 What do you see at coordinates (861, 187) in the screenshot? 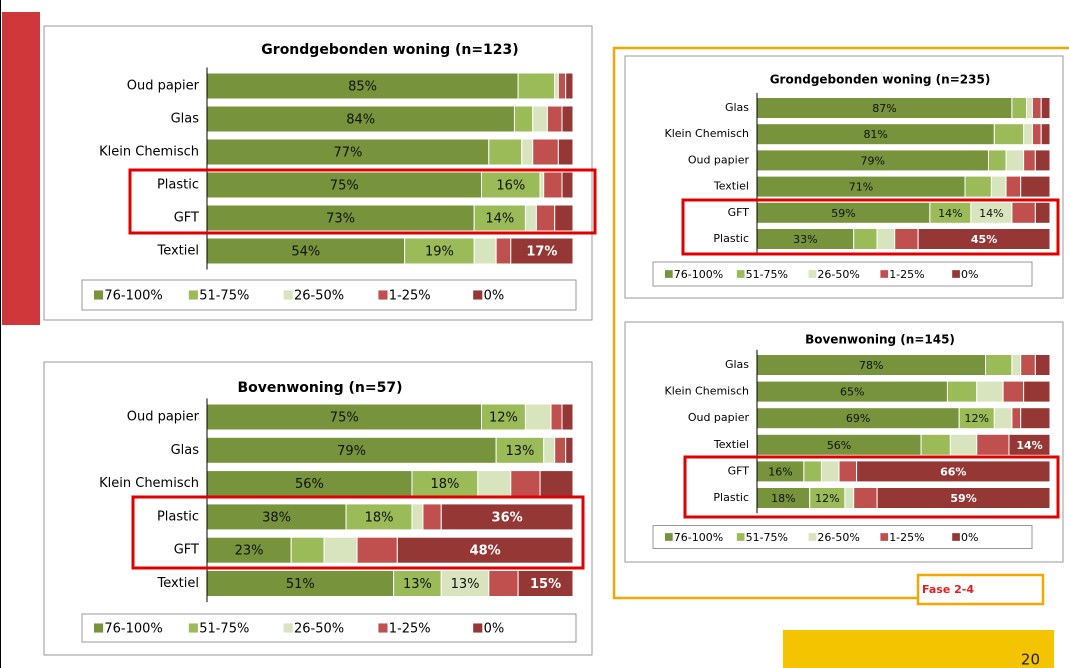
I see `data-label: 71%` at bounding box center [861, 187].